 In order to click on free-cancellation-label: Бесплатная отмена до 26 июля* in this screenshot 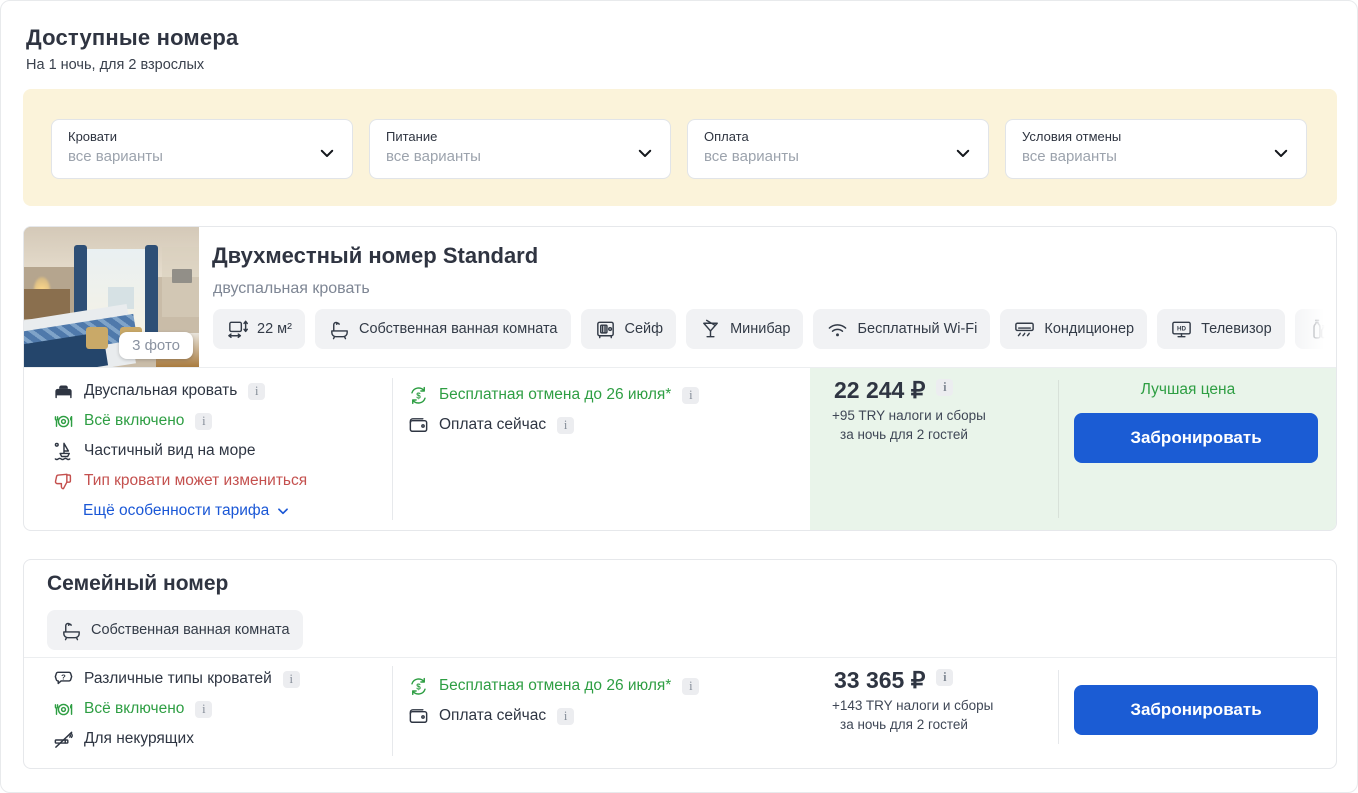, I will do `click(555, 394)`.